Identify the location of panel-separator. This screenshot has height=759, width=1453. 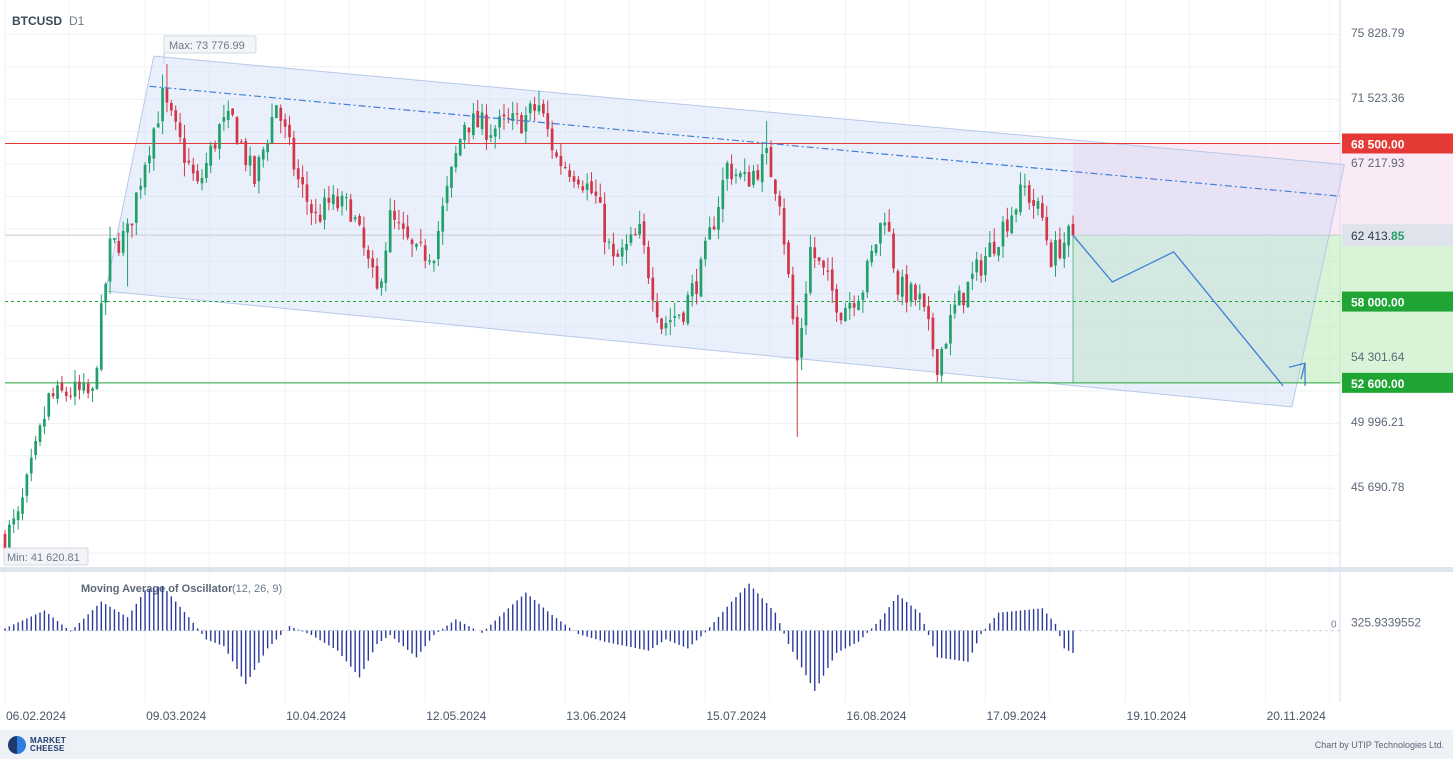
(726, 569).